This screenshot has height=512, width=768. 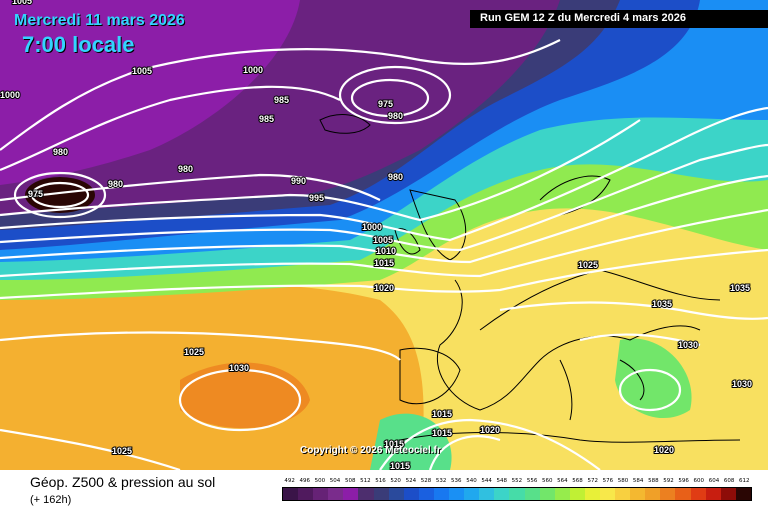 What do you see at coordinates (316, 198) in the screenshot?
I see `isobar-label: 995` at bounding box center [316, 198].